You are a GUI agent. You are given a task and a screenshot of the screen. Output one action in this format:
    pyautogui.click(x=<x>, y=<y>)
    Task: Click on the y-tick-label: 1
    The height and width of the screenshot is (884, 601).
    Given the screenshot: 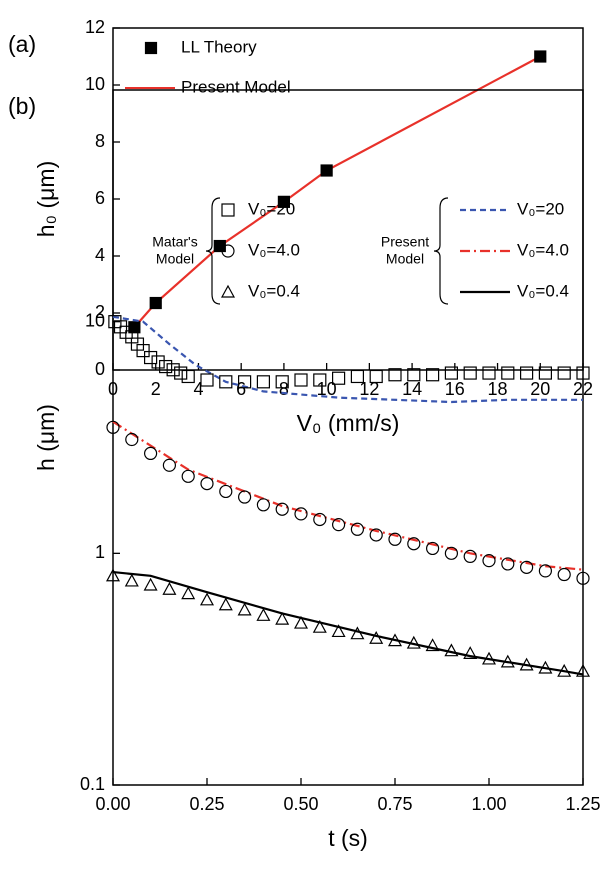 What is the action you would take?
    pyautogui.click(x=100, y=552)
    